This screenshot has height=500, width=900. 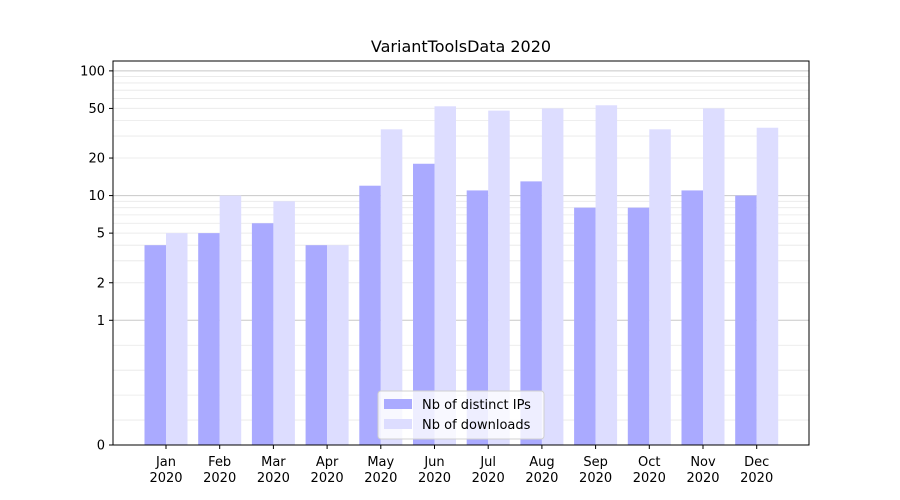 What do you see at coordinates (101, 446) in the screenshot?
I see `y-tick-label: 0` at bounding box center [101, 446].